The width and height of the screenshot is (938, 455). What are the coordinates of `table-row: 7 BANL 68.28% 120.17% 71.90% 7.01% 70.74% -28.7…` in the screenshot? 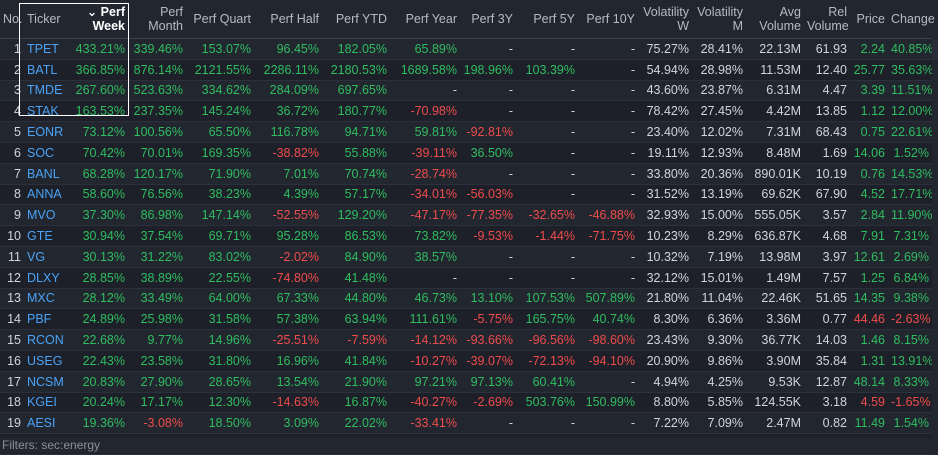 It's located at (466, 174).